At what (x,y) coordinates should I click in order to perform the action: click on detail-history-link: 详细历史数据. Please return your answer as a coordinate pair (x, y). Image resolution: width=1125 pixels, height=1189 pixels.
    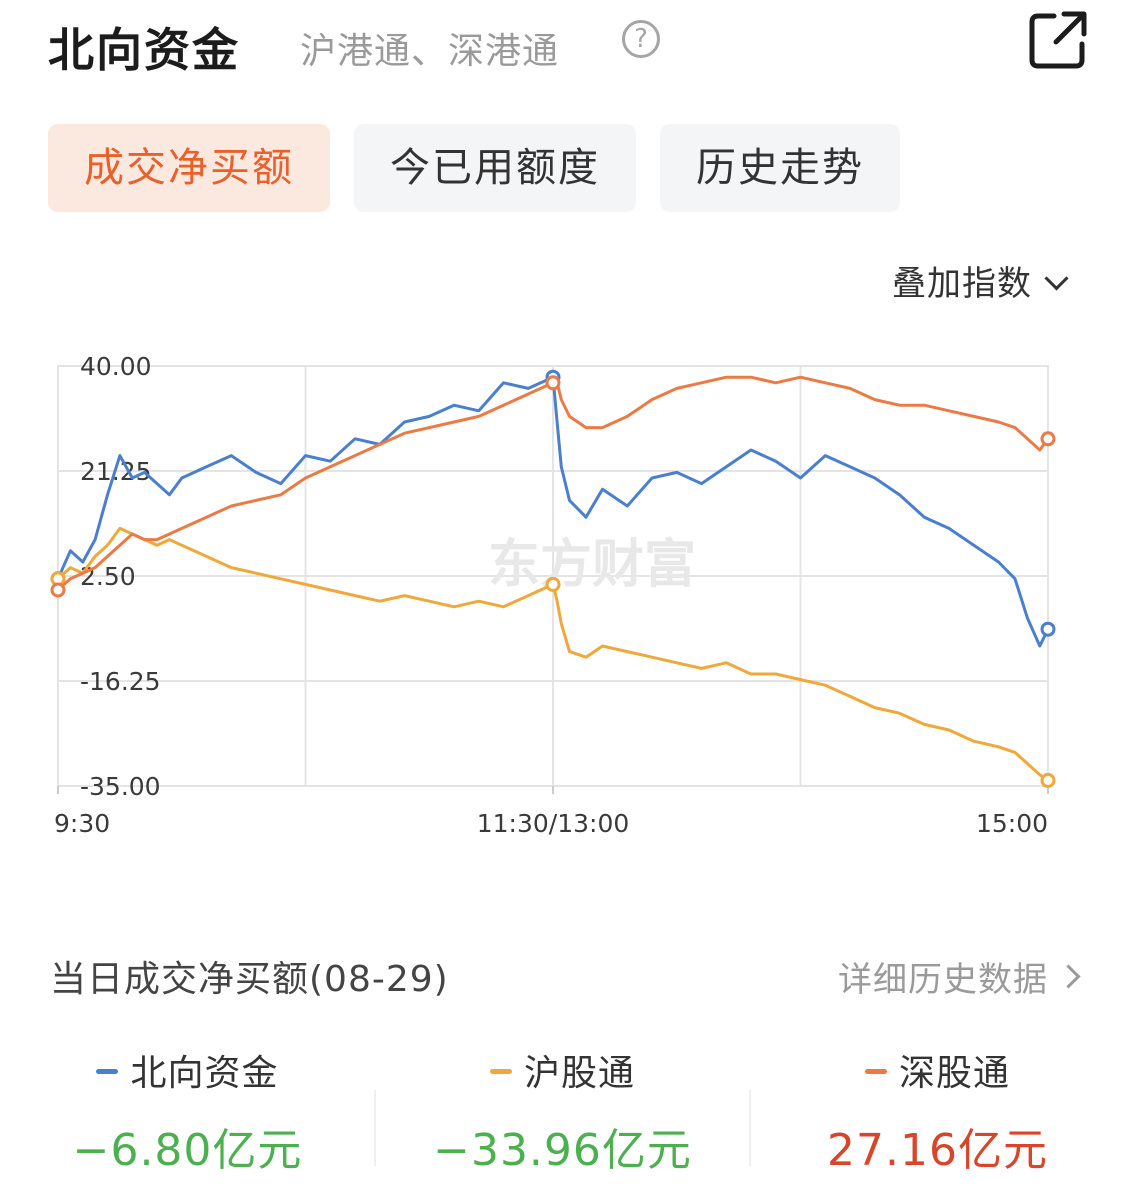
    Looking at the image, I should click on (959, 976).